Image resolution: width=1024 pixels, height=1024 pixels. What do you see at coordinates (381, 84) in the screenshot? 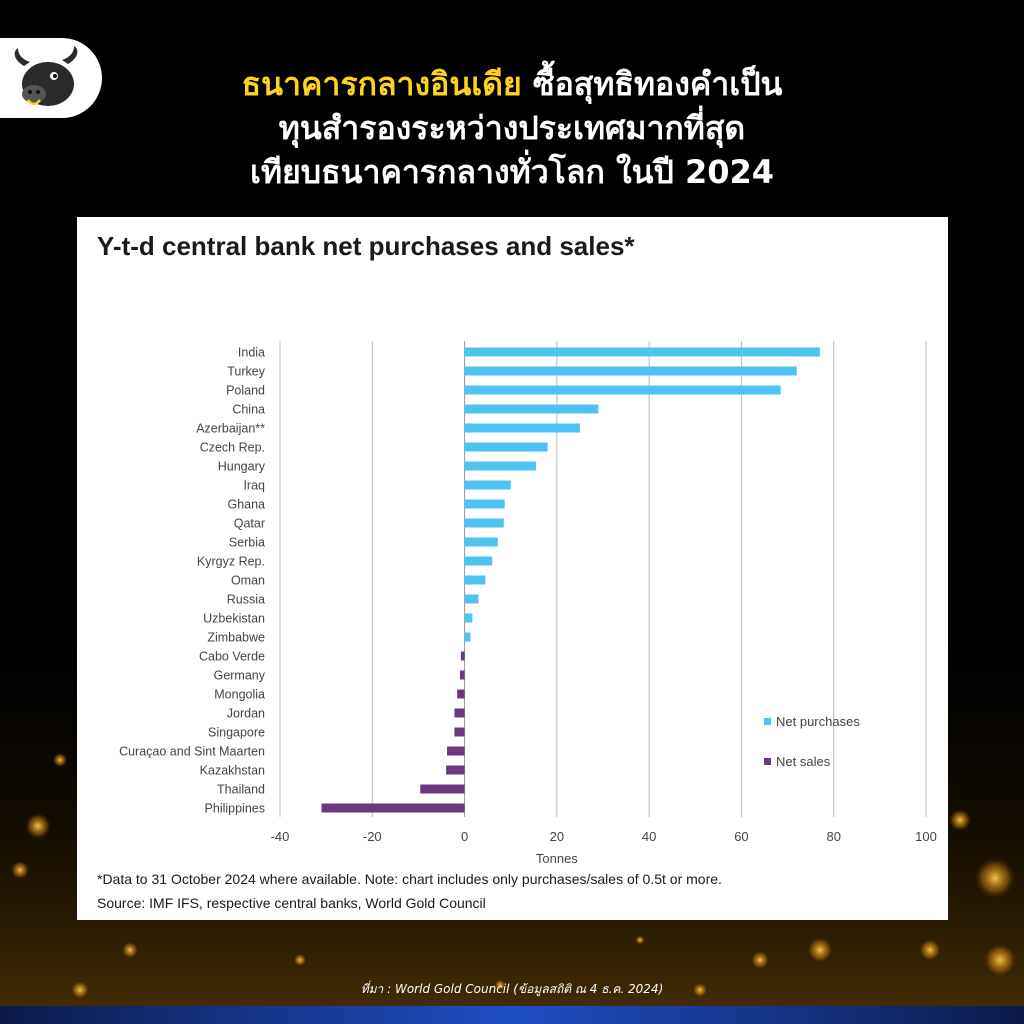
I see `headline-highlight: ธนาคารกลางอินเดีย` at bounding box center [381, 84].